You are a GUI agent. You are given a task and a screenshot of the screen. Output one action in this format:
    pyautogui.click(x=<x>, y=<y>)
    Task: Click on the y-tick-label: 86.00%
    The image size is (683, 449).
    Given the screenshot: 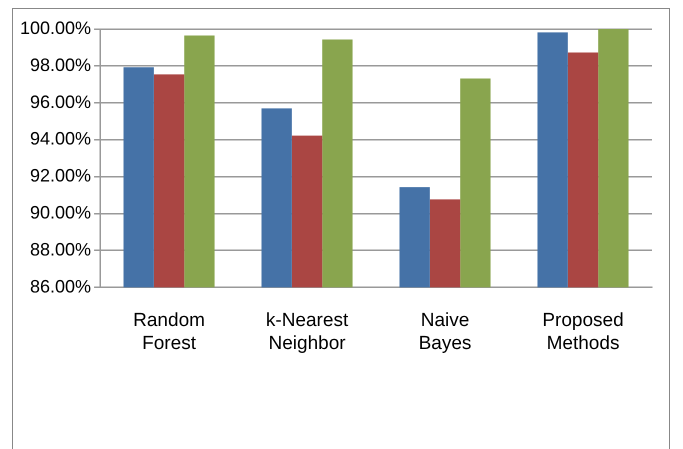 What is the action you would take?
    pyautogui.click(x=61, y=286)
    